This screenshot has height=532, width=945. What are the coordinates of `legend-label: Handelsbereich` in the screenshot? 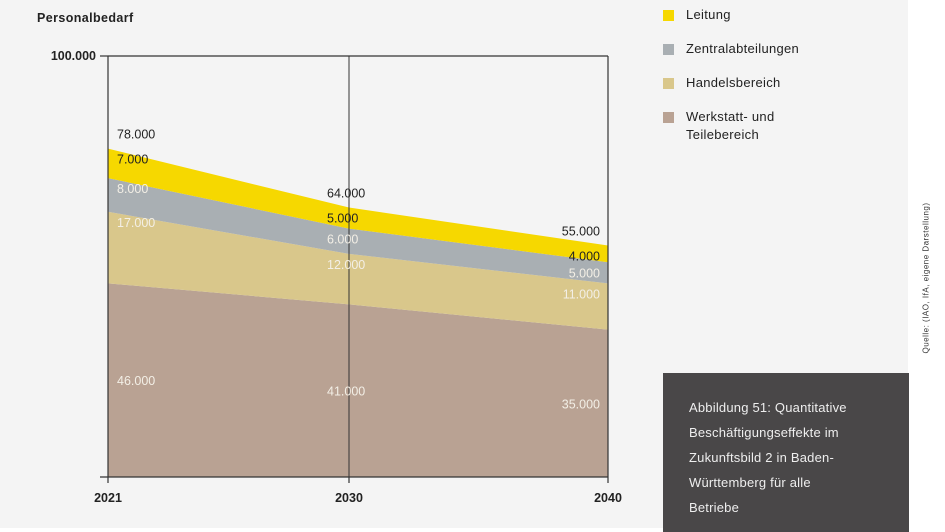 It's located at (733, 82).